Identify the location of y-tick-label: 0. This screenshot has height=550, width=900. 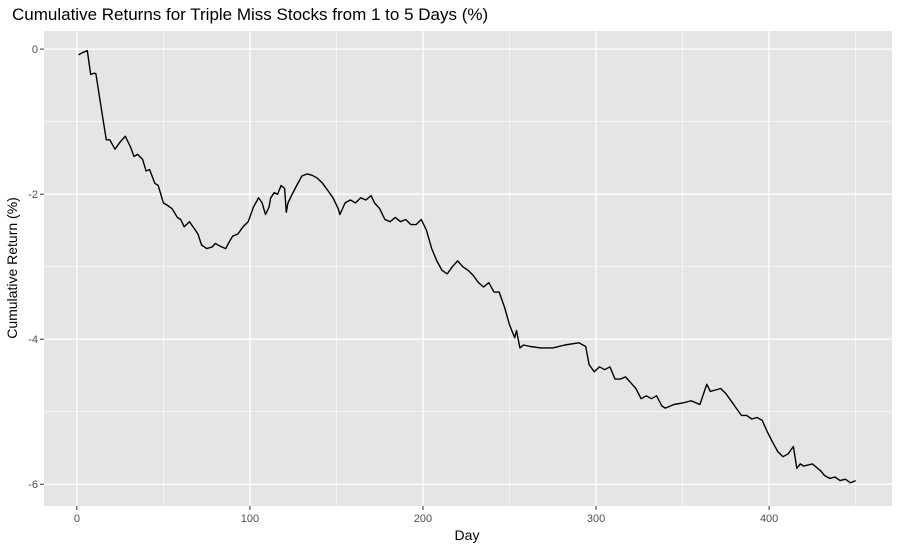
(35, 50).